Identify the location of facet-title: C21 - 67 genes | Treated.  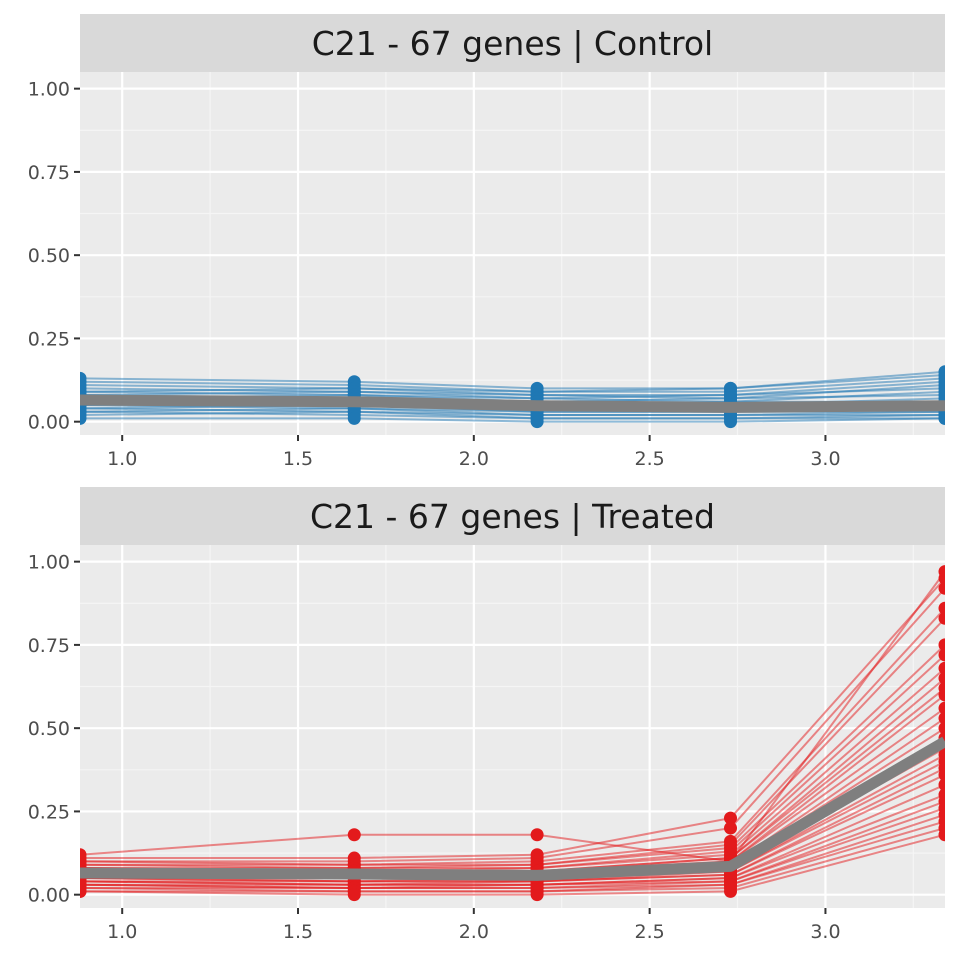
(512, 516).